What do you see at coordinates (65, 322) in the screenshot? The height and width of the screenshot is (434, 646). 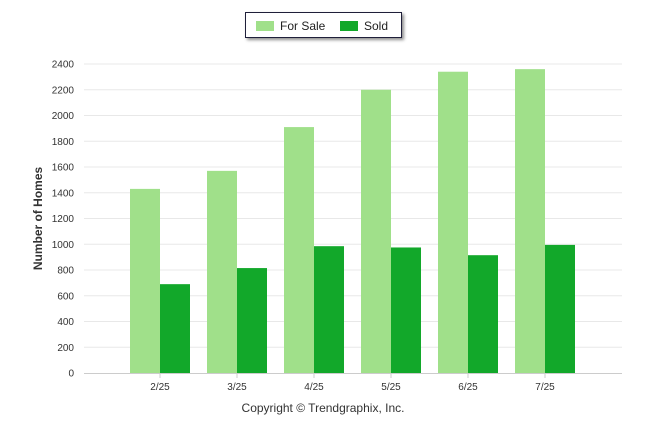 I see `y-tick-label: 400` at bounding box center [65, 322].